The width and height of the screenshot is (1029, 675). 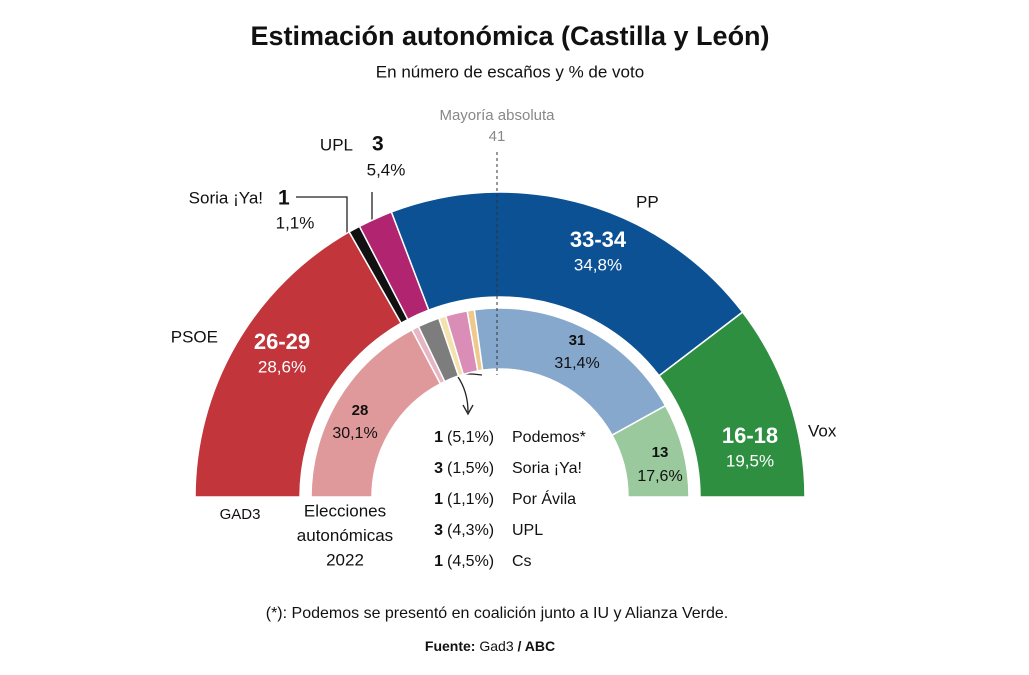 I want to click on ring-label: Elecciones, so click(x=345, y=510).